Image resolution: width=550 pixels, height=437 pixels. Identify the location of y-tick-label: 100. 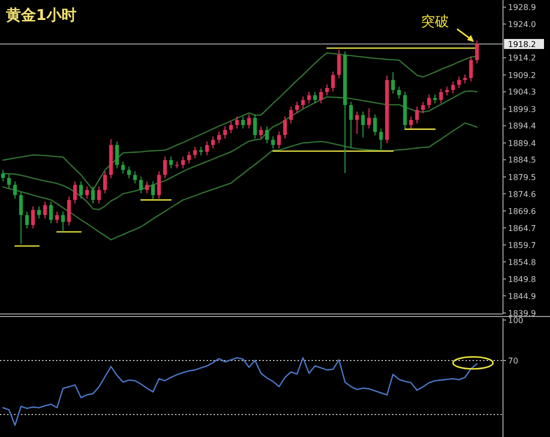
(516, 321).